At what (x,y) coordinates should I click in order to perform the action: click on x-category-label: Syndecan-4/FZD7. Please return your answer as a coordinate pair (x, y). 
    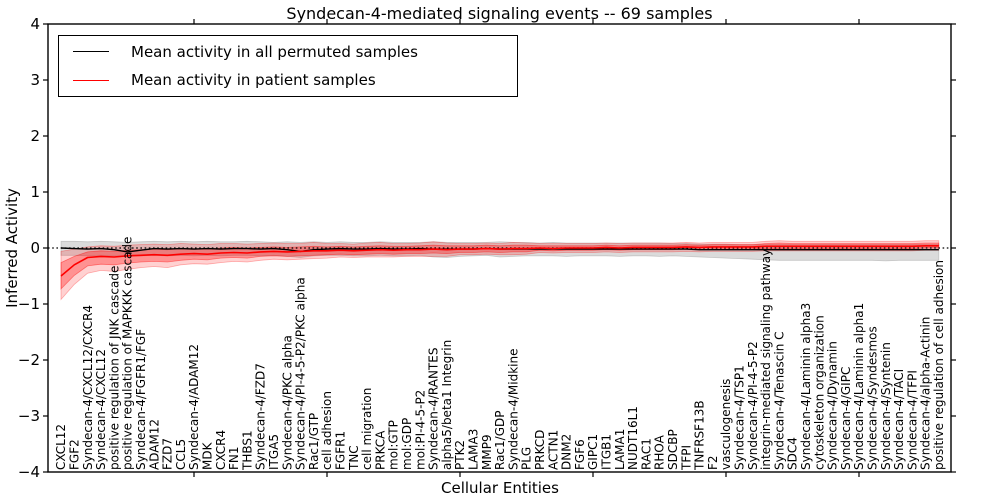
    Looking at the image, I should click on (261, 416).